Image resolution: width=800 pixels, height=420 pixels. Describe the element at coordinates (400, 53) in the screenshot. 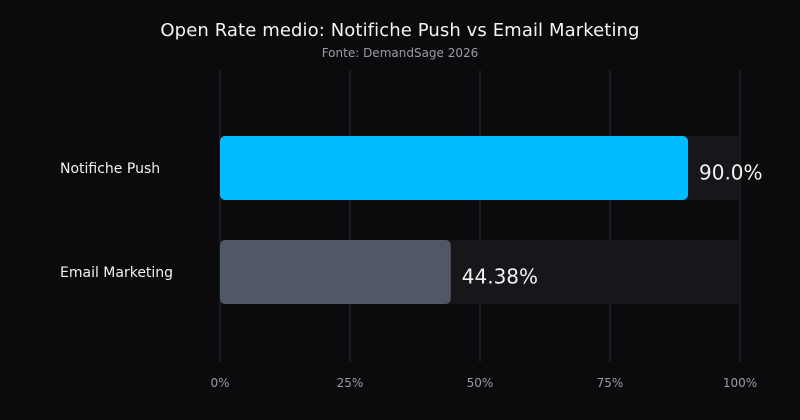

I see `chart-subtitle: Fonte: DemandSage 2026` at that location.